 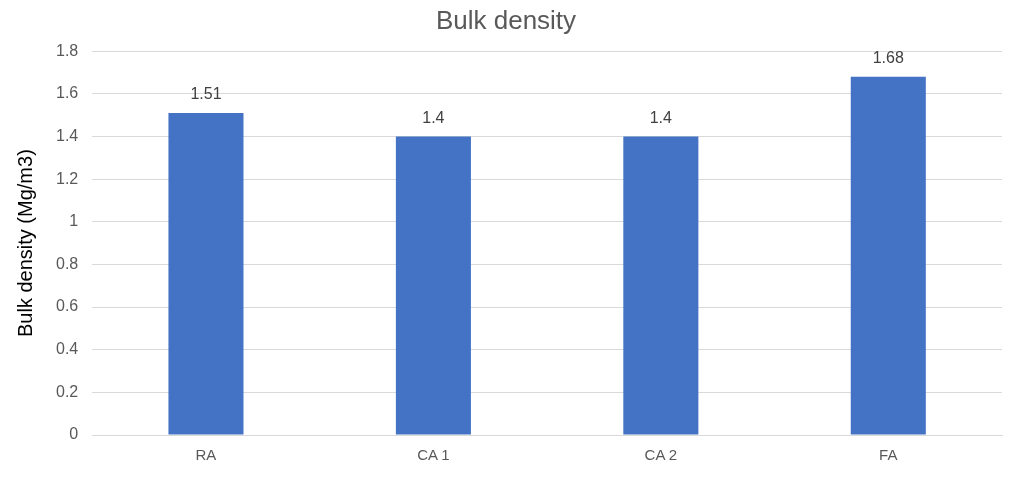 I want to click on y-tick-label: 1.4, so click(x=67, y=135).